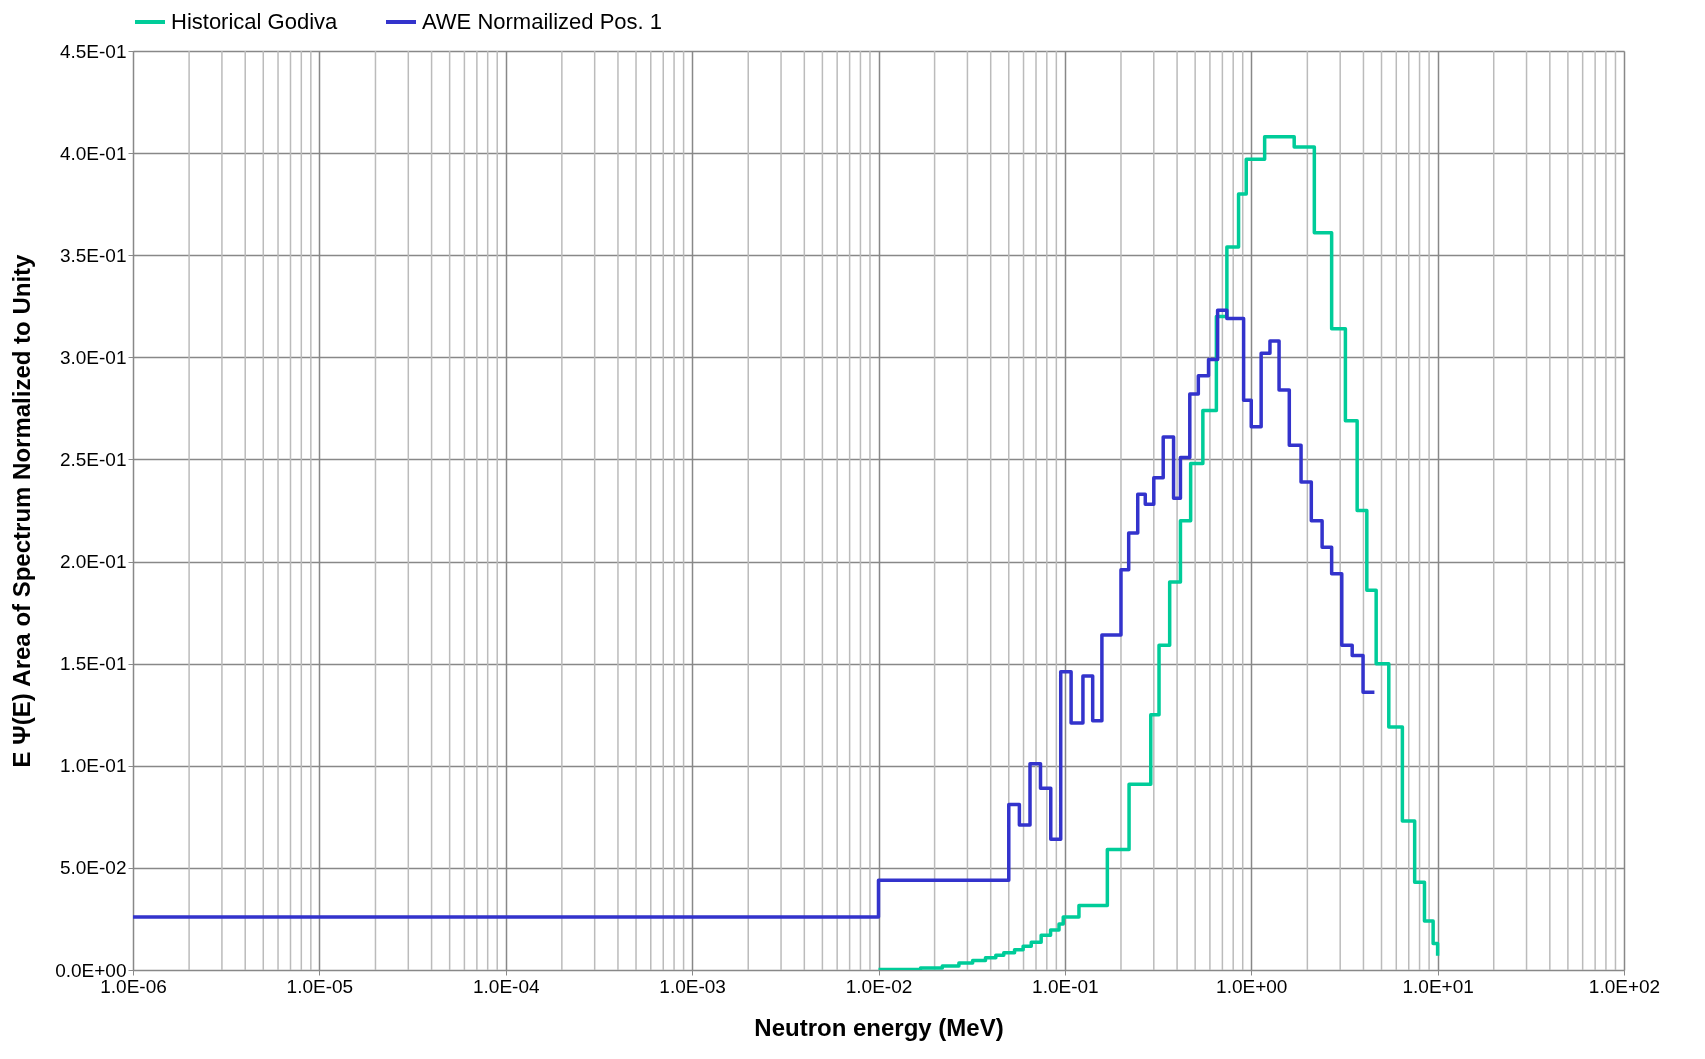 The image size is (1705, 1059). What do you see at coordinates (506, 986) in the screenshot?
I see `x-tick-label: 1.0E-04` at bounding box center [506, 986].